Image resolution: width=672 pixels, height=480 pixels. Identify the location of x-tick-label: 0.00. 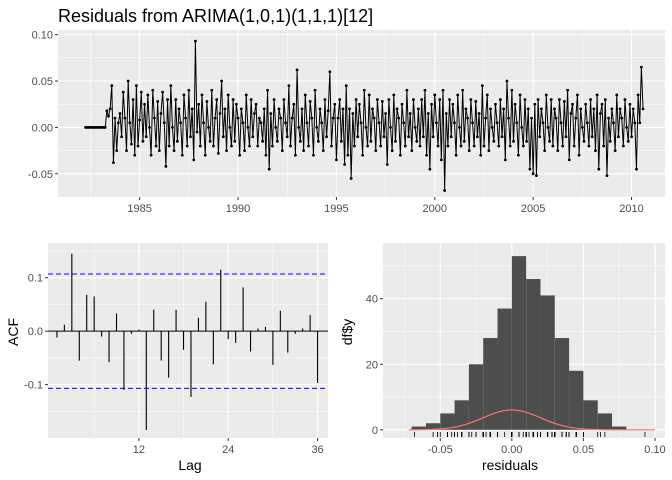
(511, 450).